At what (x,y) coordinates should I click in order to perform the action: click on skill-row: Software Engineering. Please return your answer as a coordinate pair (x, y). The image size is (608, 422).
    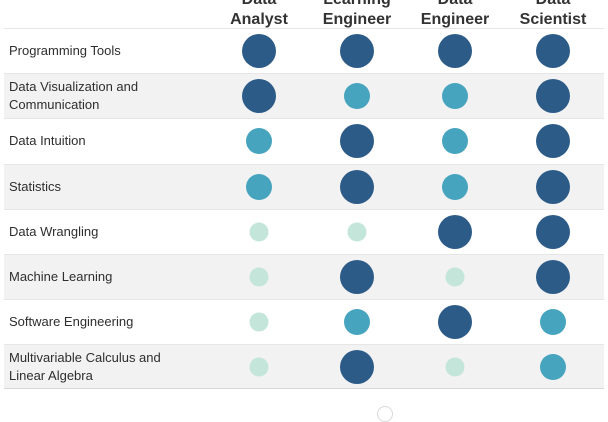
    Looking at the image, I should click on (304, 321).